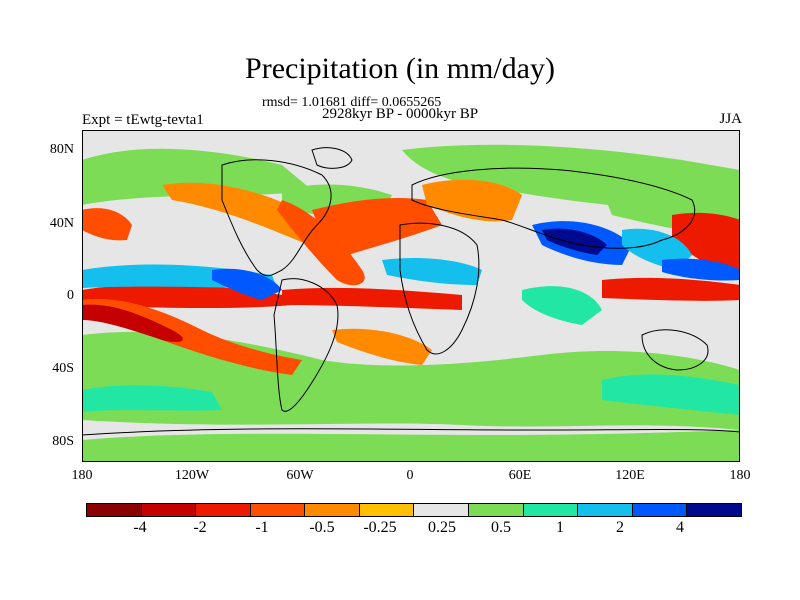 The image size is (800, 600). I want to click on colorbar-label: 0.25, so click(442, 527).